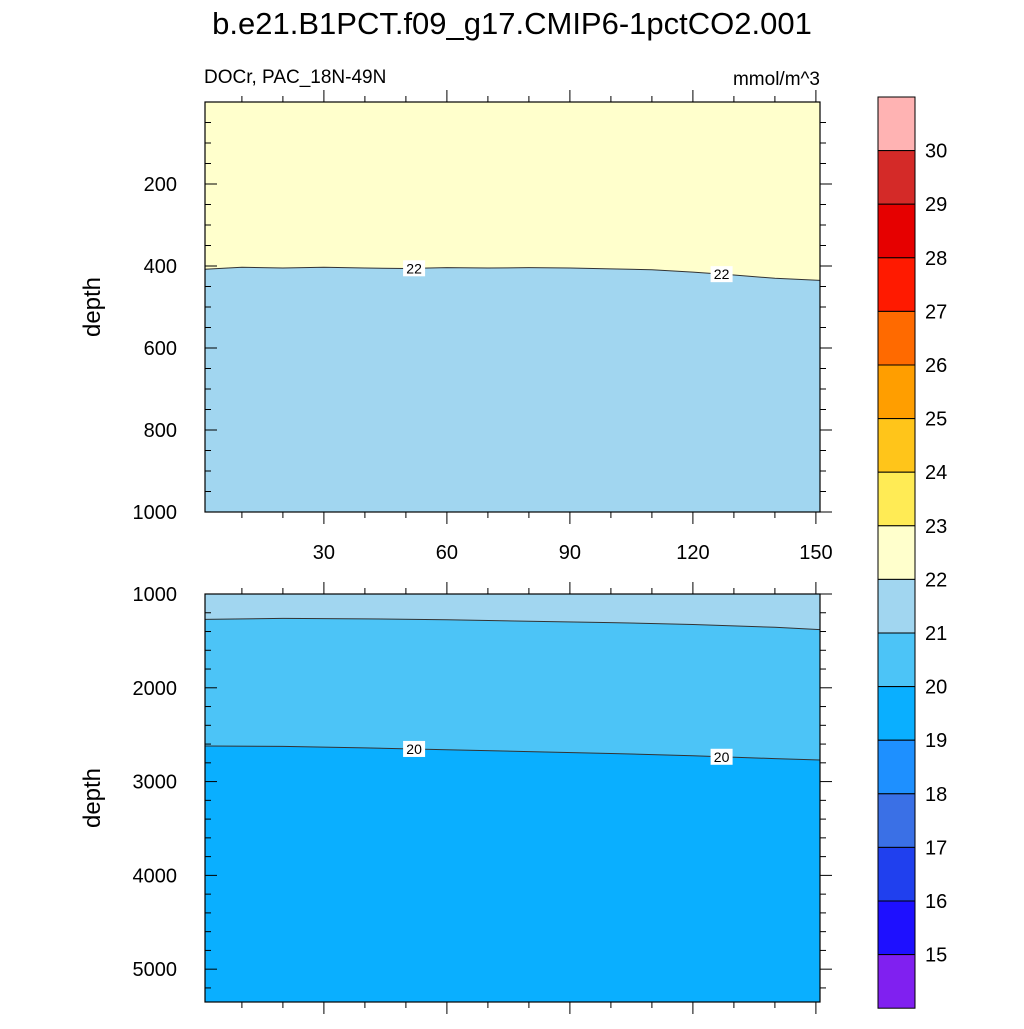  What do you see at coordinates (936, 741) in the screenshot?
I see `colorbar-label: 19` at bounding box center [936, 741].